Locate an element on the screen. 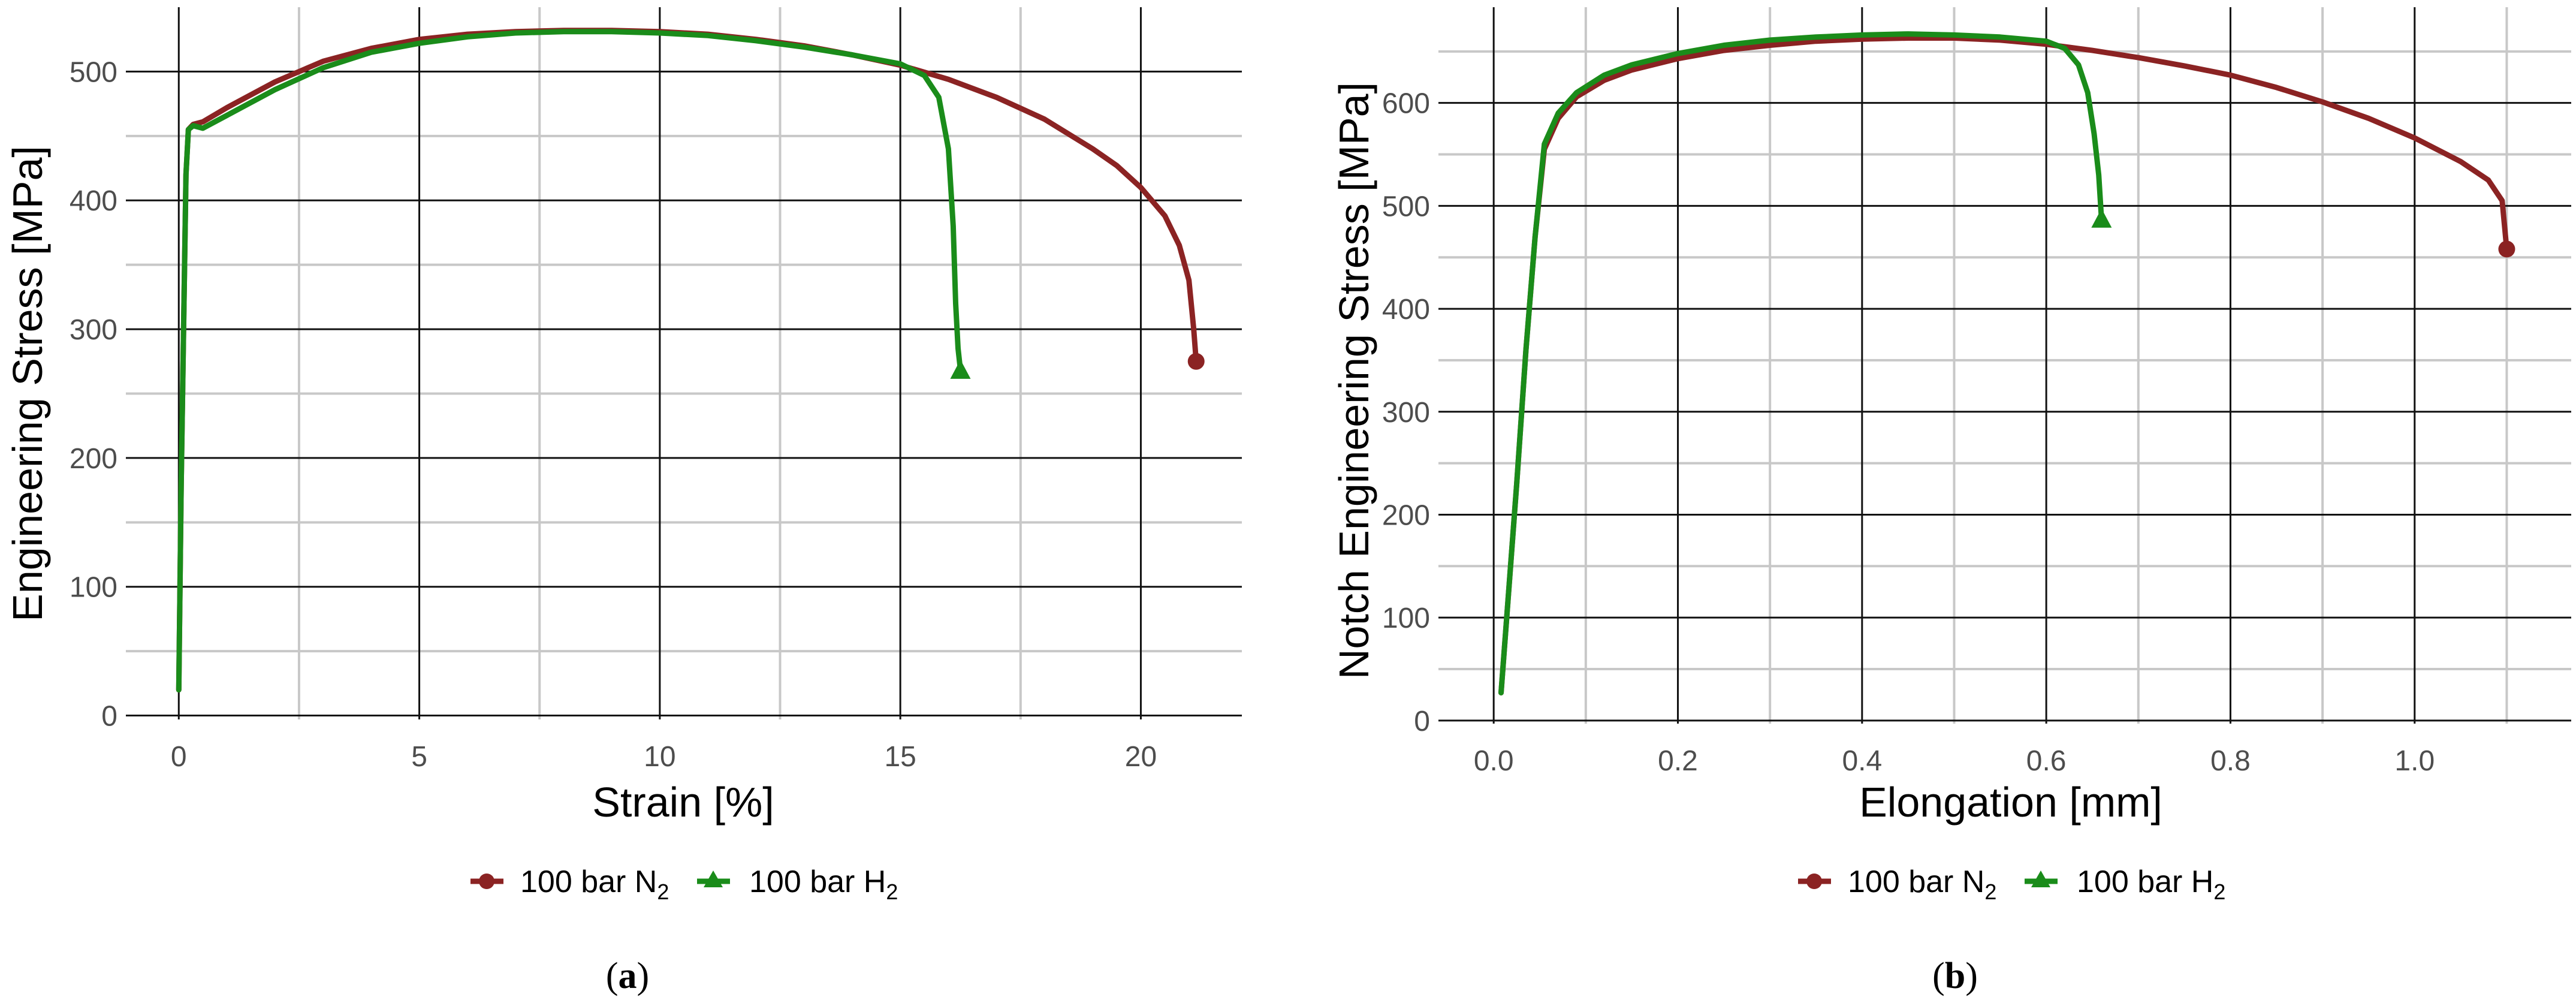  x-tick-label: 10 is located at coordinates (659, 757).